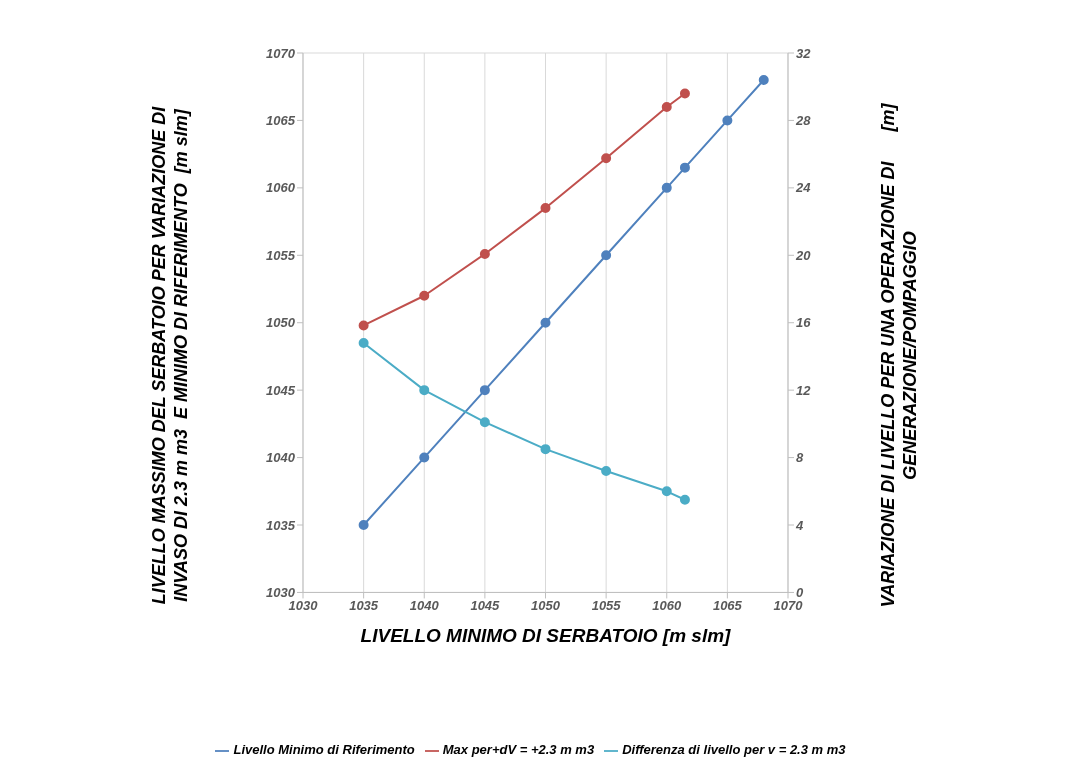 This screenshot has height=783, width=1071. Describe the element at coordinates (281, 188) in the screenshot. I see `y-tick-label: 1060` at that location.